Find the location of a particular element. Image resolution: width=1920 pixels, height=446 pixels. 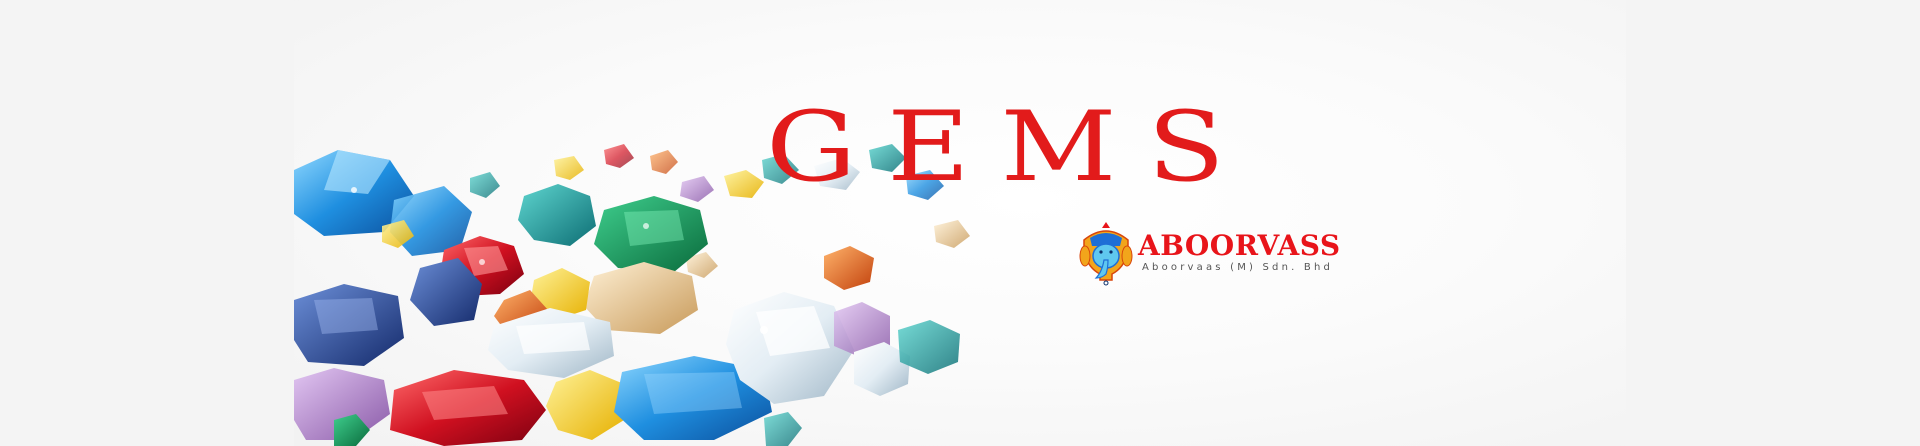

ganesha-emblem-icon is located at coordinates (1106, 254).